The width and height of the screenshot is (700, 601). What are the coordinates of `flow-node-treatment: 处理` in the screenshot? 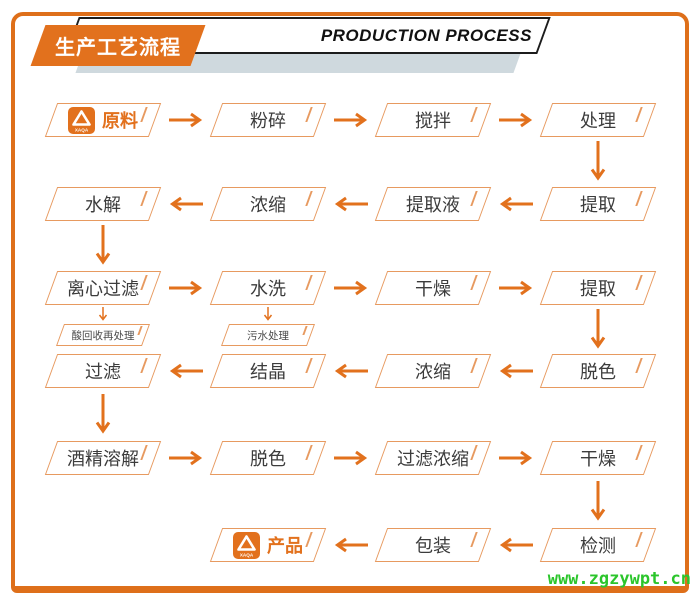 It's located at (598, 120).